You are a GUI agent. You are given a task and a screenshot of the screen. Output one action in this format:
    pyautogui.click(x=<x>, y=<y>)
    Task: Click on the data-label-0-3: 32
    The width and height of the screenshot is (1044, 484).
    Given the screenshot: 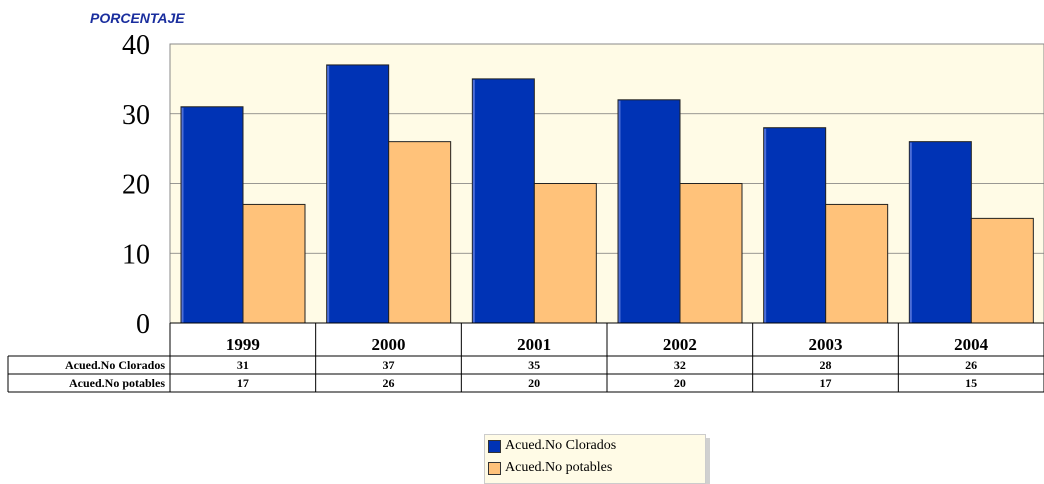 What is the action you would take?
    pyautogui.click(x=680, y=365)
    